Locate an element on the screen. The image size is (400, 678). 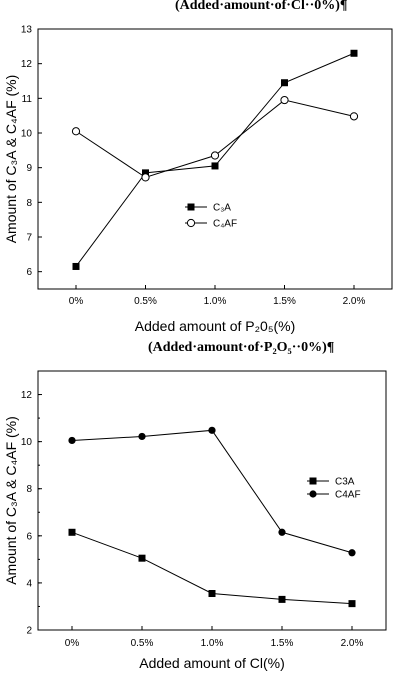
legend-label: C3A is located at coordinates (345, 482).